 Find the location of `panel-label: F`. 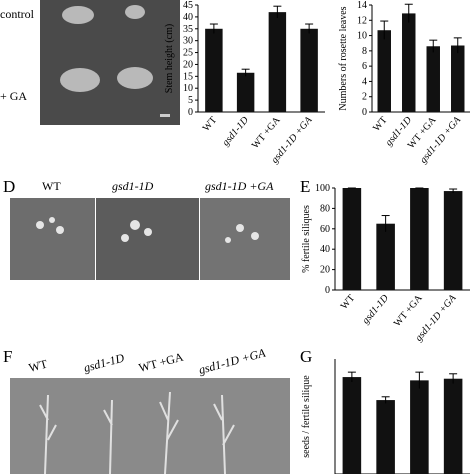

panel-label: F is located at coordinates (7, 356).